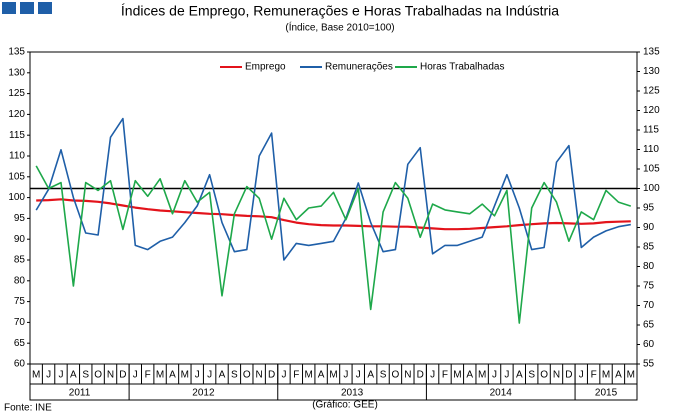 This screenshot has height=416, width=681. Describe the element at coordinates (333, 214) in the screenshot. I see `series-line` at that location.